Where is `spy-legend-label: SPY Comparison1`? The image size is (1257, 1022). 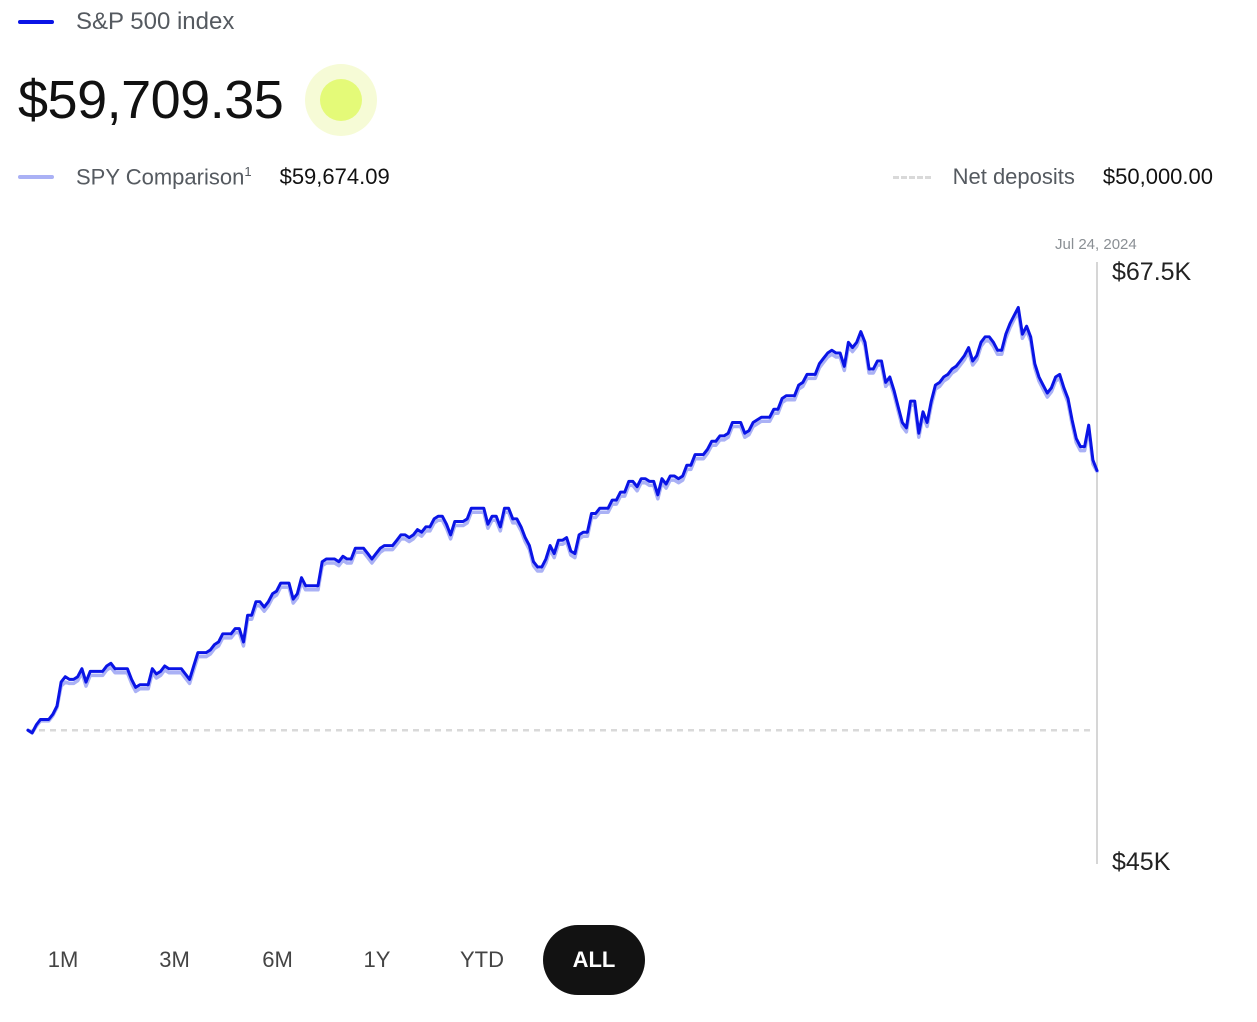
spy-legend-label: SPY Comparison1 is located at coordinates (164, 177).